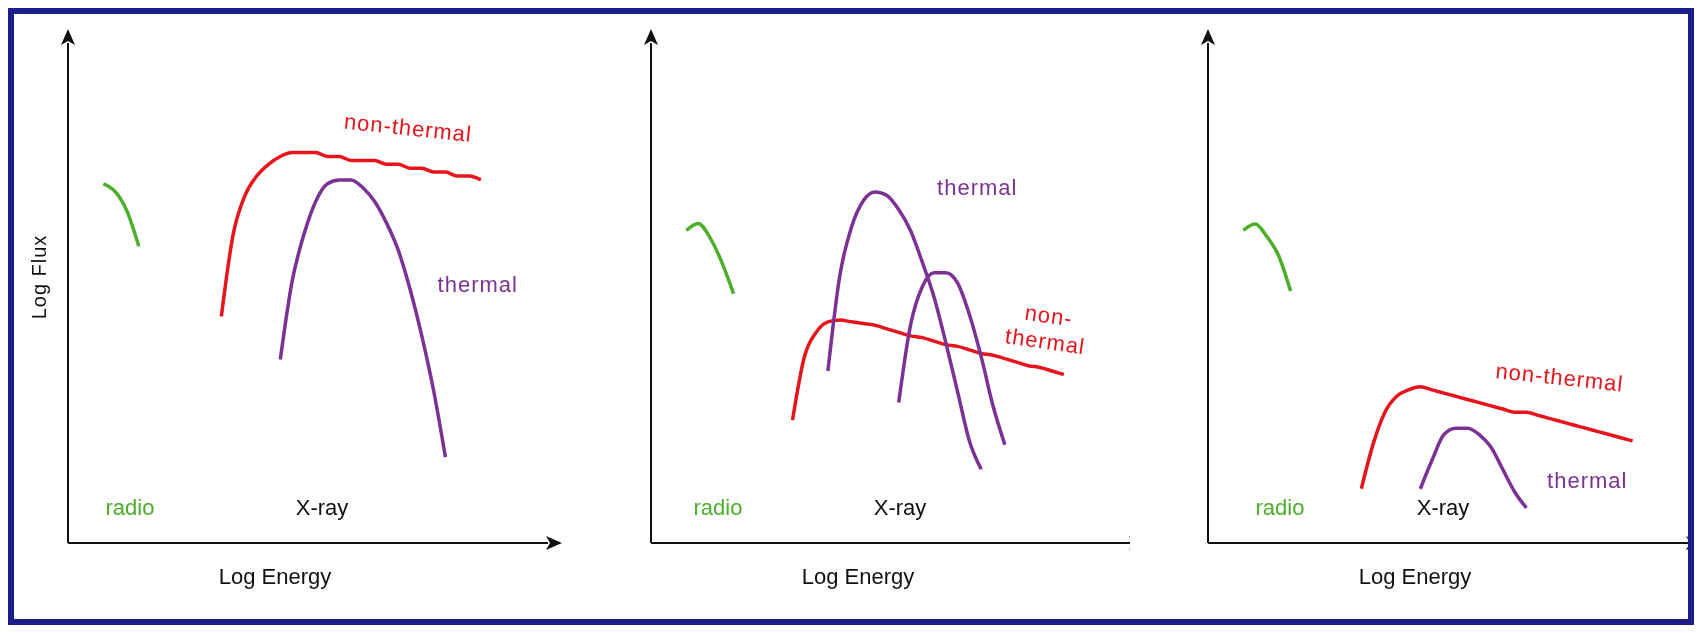 The image size is (1702, 633). I want to click on y-axis-title: Log Flux, so click(39, 277).